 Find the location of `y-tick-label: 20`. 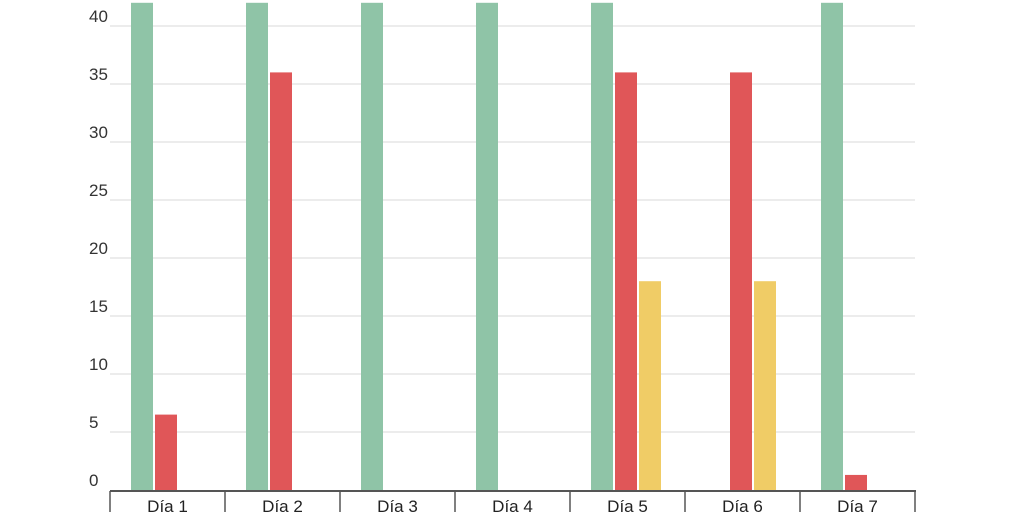

y-tick-label: 20 is located at coordinates (98, 248).